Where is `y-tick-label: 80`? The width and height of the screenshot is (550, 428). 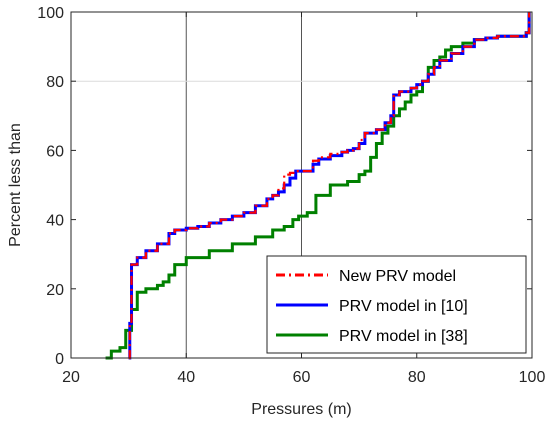
y-tick-label: 80 is located at coordinates (55, 82).